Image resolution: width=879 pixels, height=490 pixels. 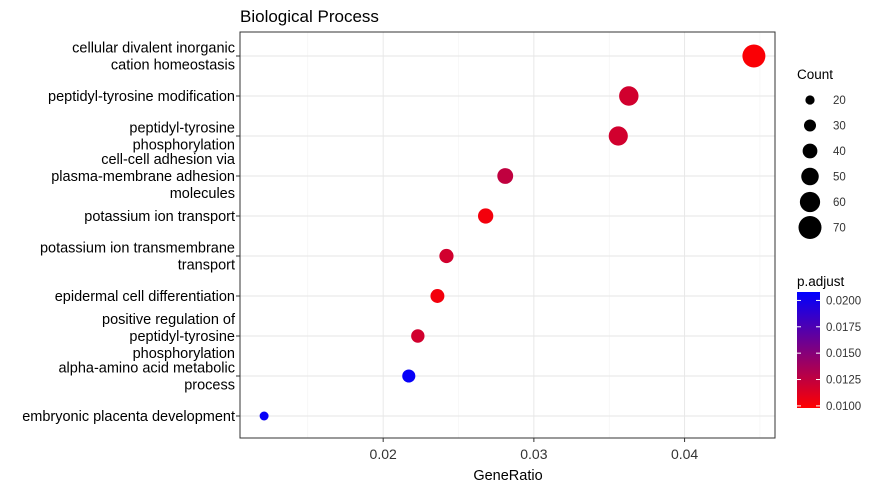 I want to click on y-tick-label: cellular divalent inorganic, so click(x=153, y=49).